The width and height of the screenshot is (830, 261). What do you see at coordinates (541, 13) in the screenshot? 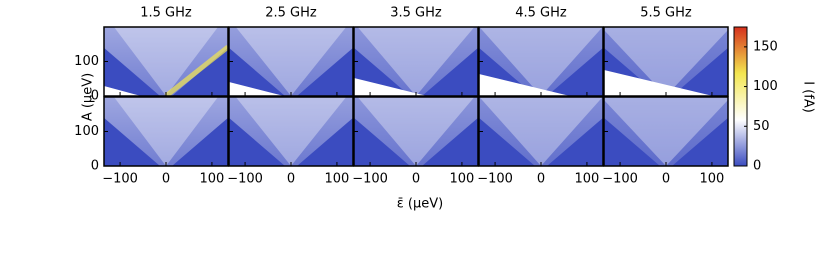
I see `panel-title: 4.5 GHz` at bounding box center [541, 13].